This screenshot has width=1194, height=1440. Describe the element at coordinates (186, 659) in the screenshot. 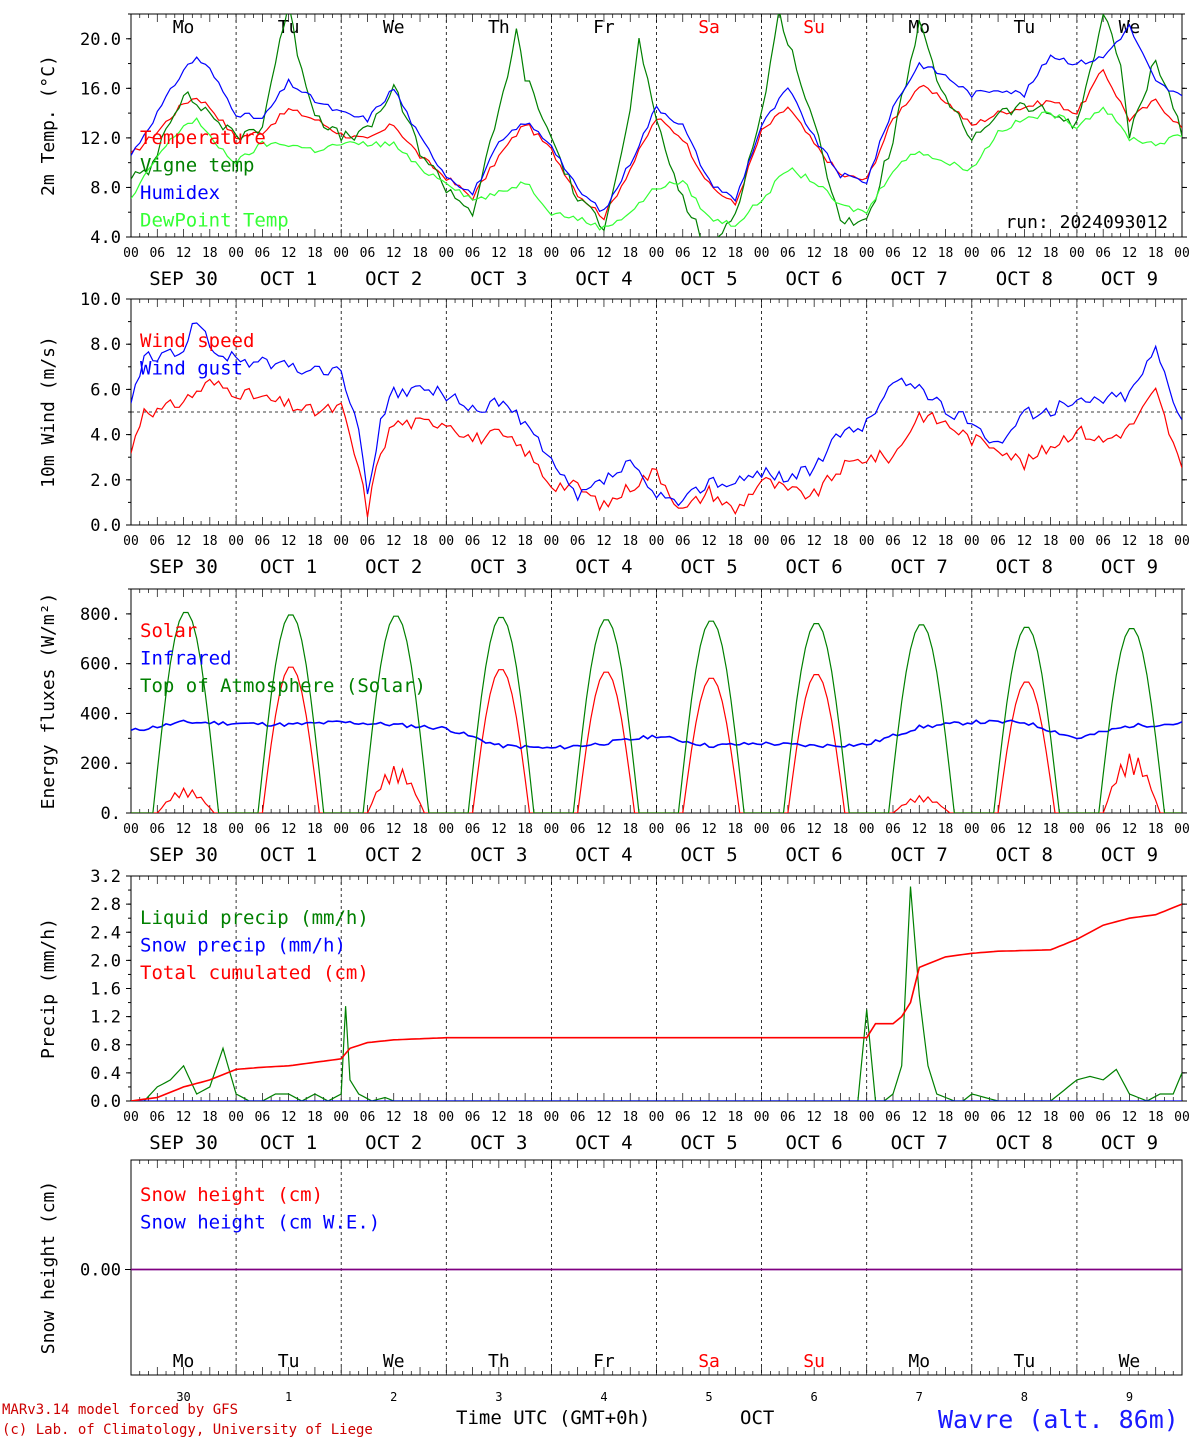

I see `legend-entry: Infrared` at that location.